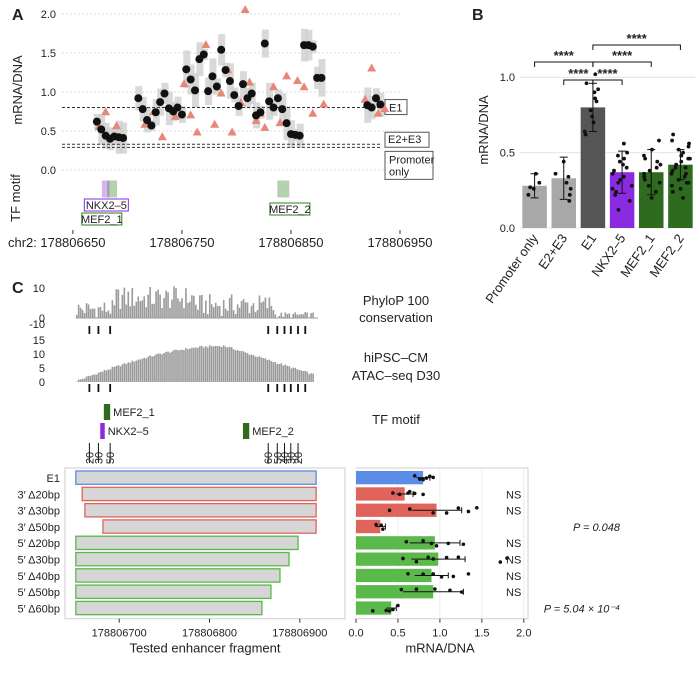  Describe the element at coordinates (283, 189) in the screenshot. I see `motif-box` at that location.